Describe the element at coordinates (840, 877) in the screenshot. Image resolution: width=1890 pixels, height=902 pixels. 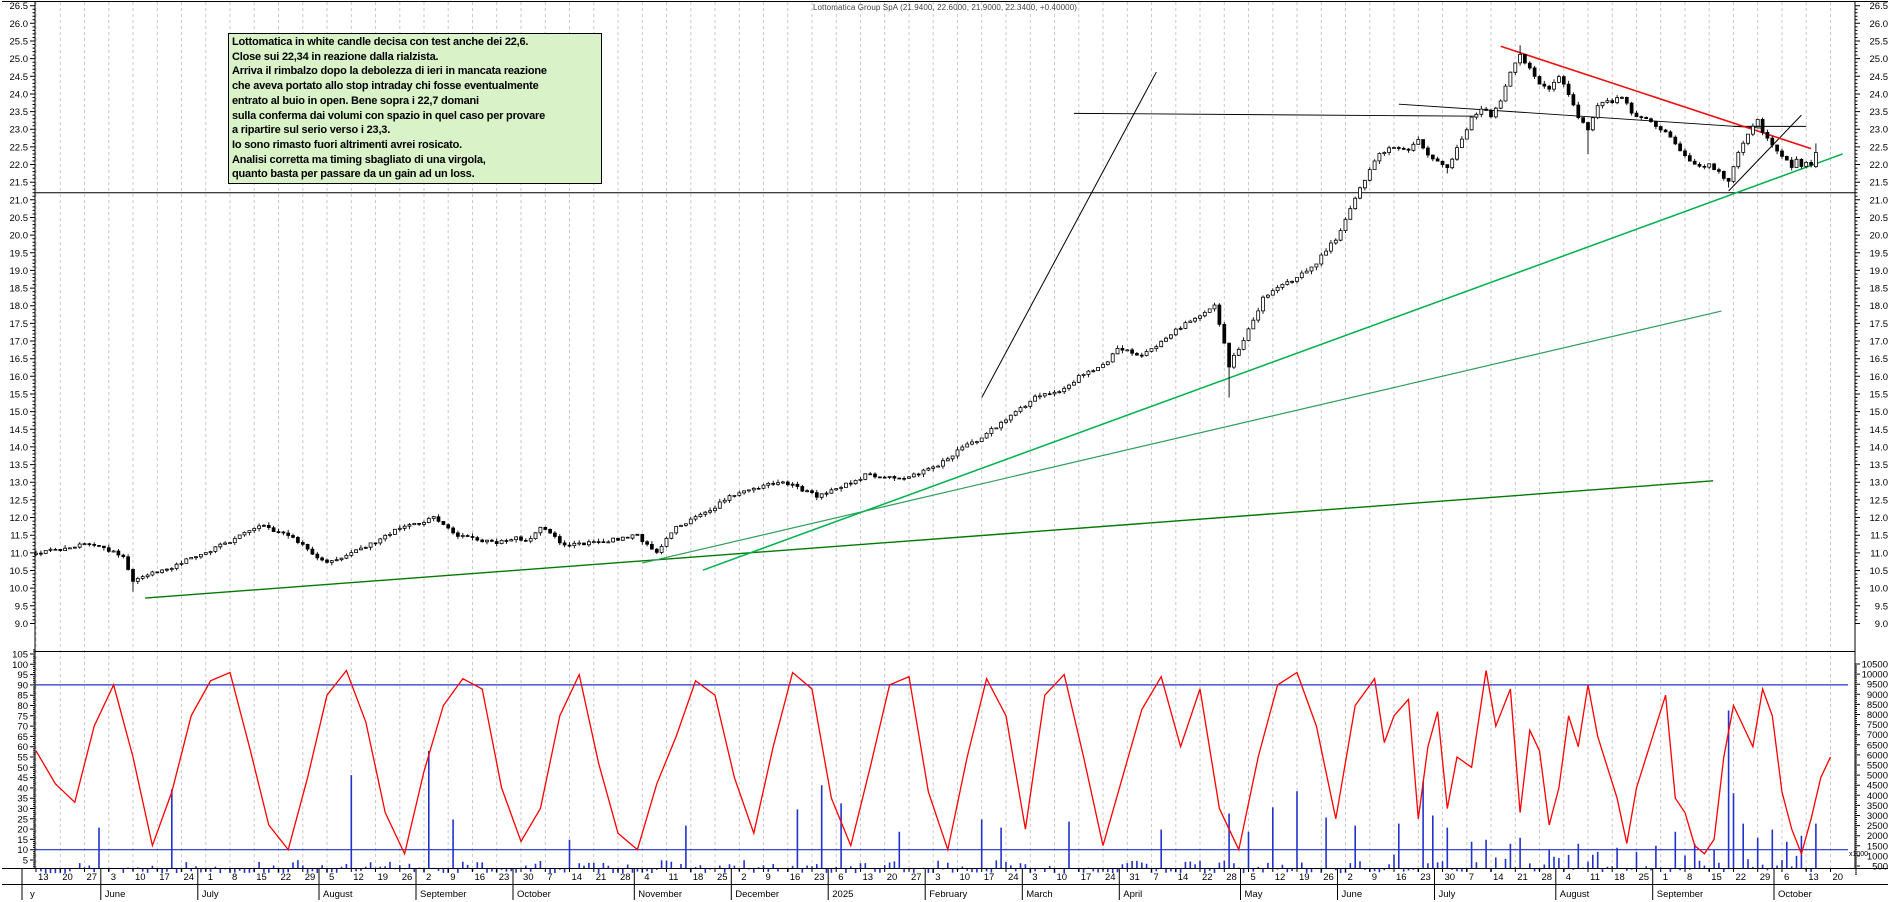
I see `svg-text: 6` at that location.